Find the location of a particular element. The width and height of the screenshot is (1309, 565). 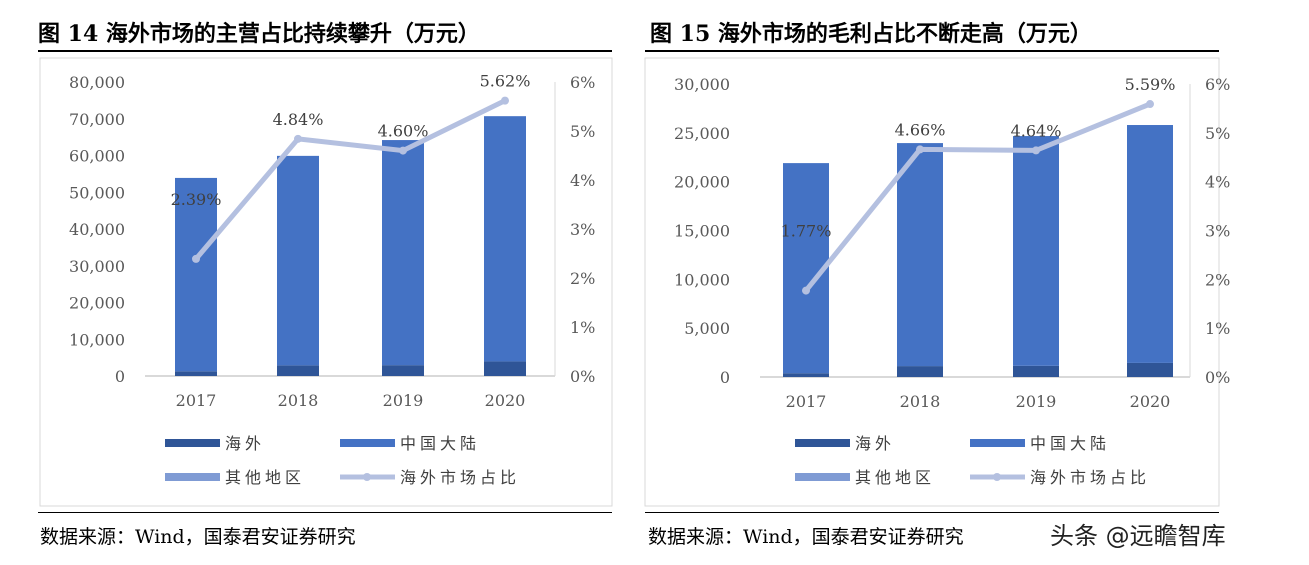

chart2-legend-label: 中国大陆 is located at coordinates (1070, 443).